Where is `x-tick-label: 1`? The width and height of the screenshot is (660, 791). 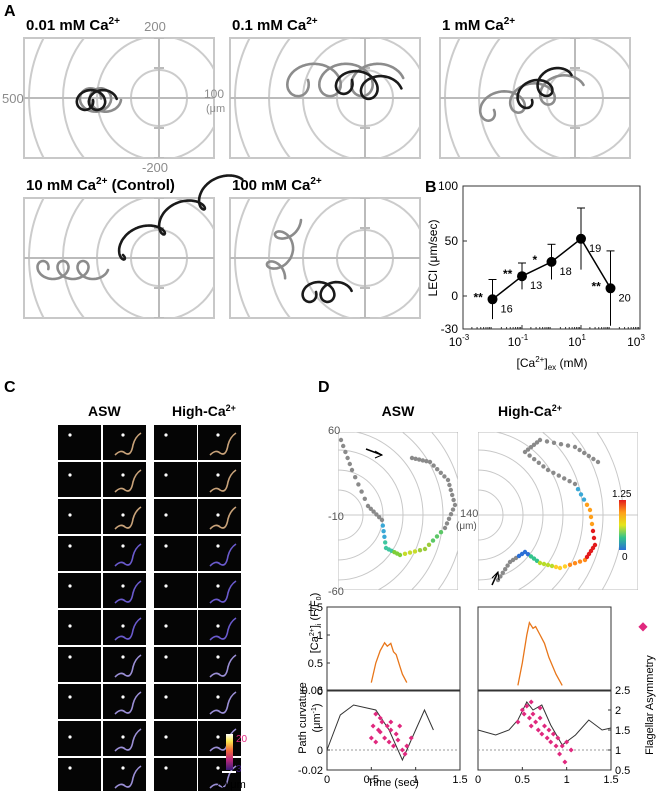
x-tick-label: 1 is located at coordinates (567, 780).